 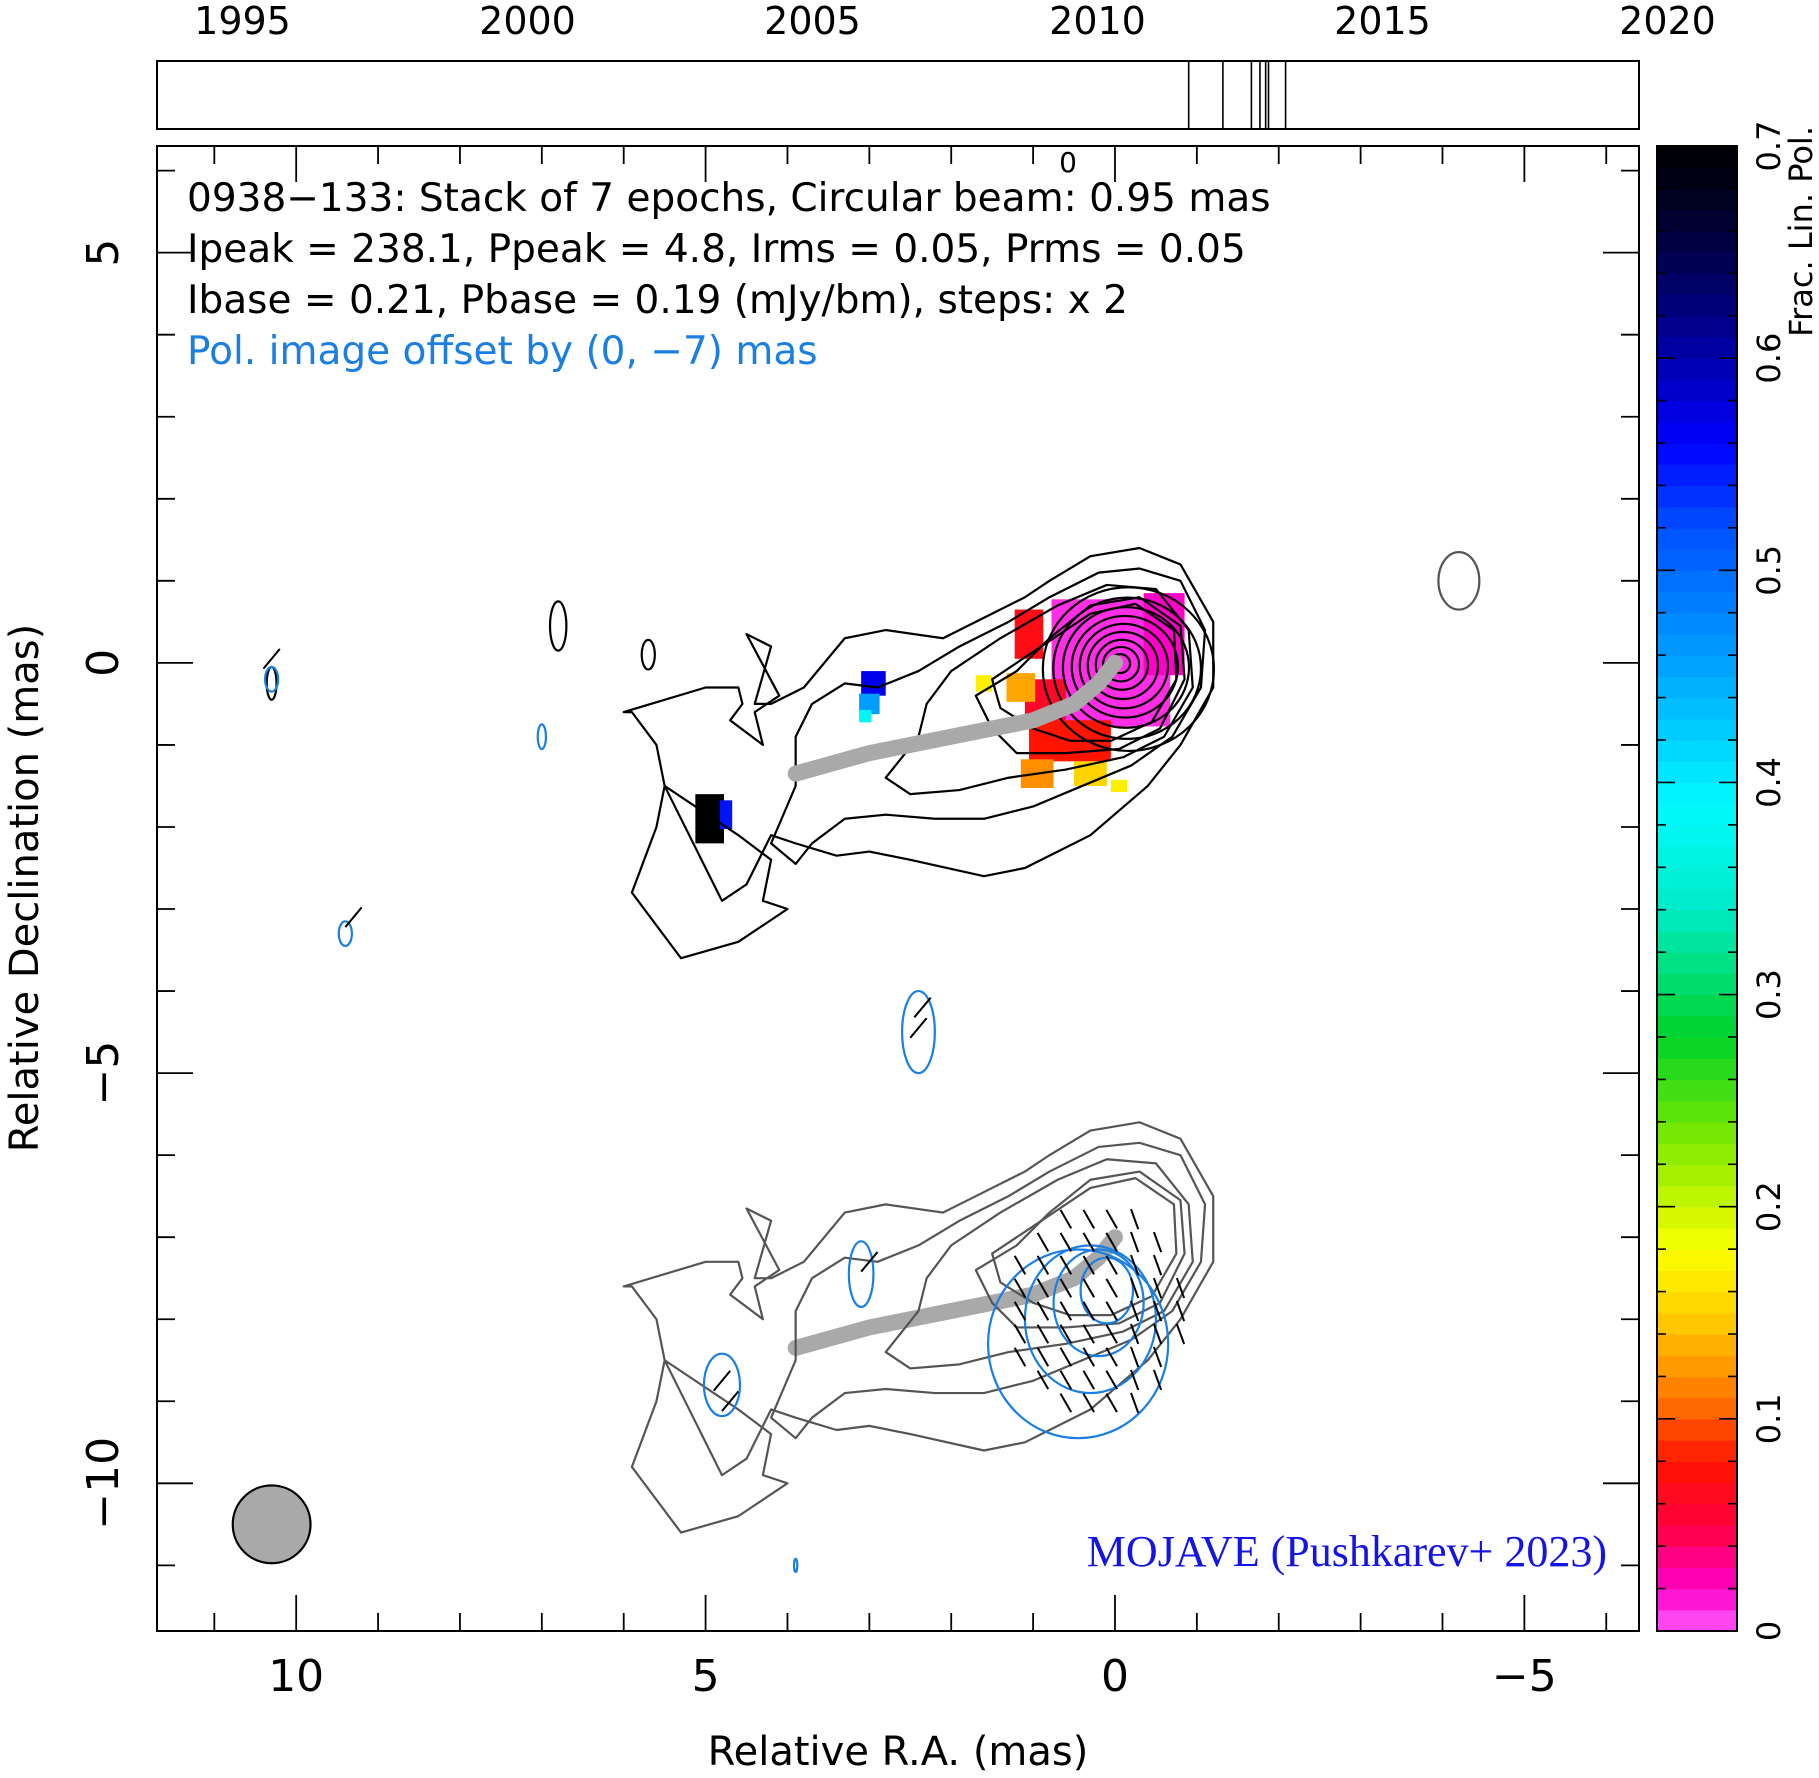 What do you see at coordinates (1769, 782) in the screenshot?
I see `colorbar-tick-label: 0.4` at bounding box center [1769, 782].